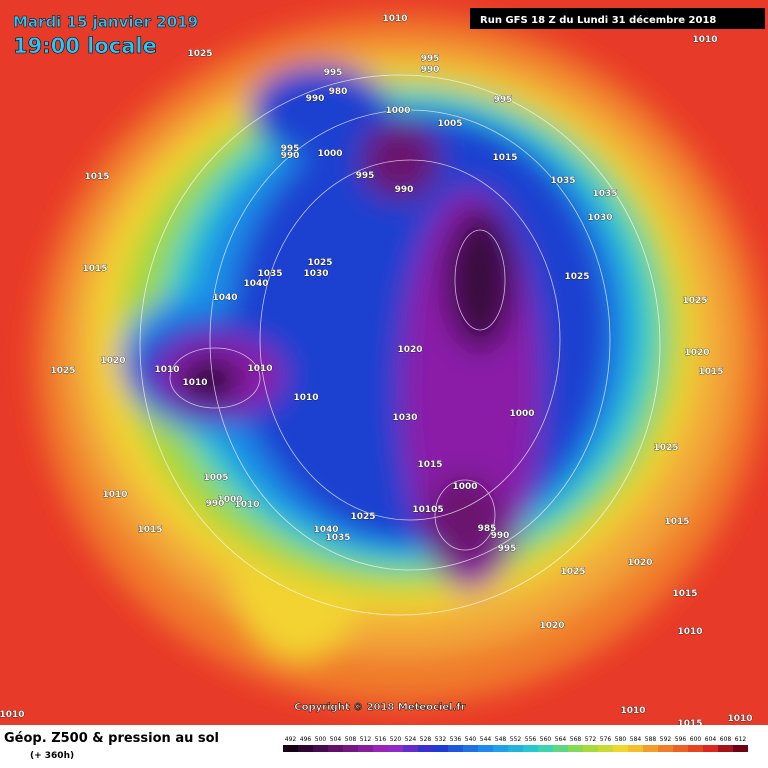 The image size is (768, 768). What do you see at coordinates (321, 739) in the screenshot?
I see `legend-label: 500` at bounding box center [321, 739].